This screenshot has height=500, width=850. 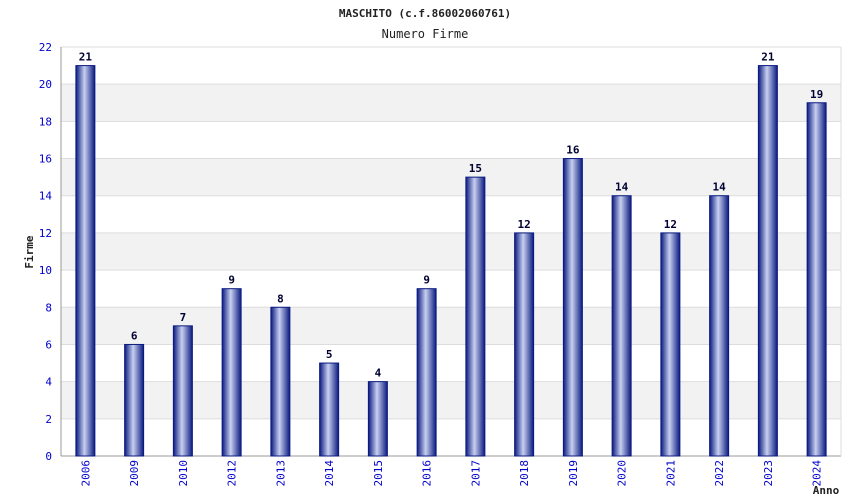 What do you see at coordinates (29, 251) in the screenshot?
I see `y-axis-label: Firme` at bounding box center [29, 251].